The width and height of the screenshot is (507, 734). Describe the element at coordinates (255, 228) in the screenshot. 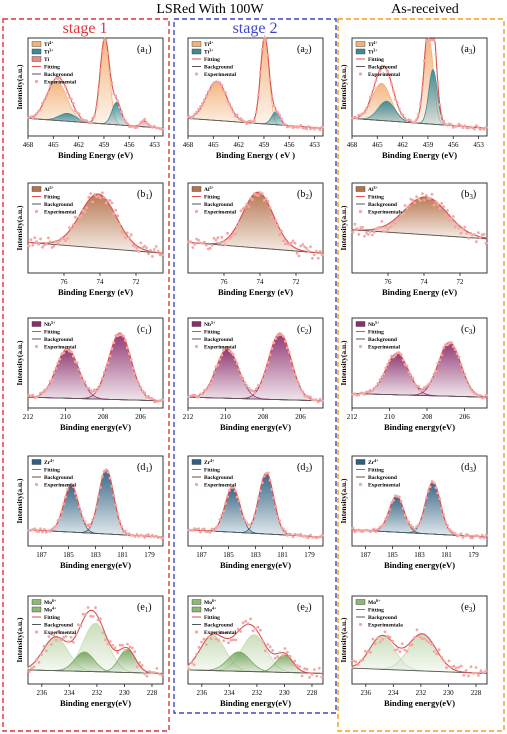

I see `plot-frame` at that location.